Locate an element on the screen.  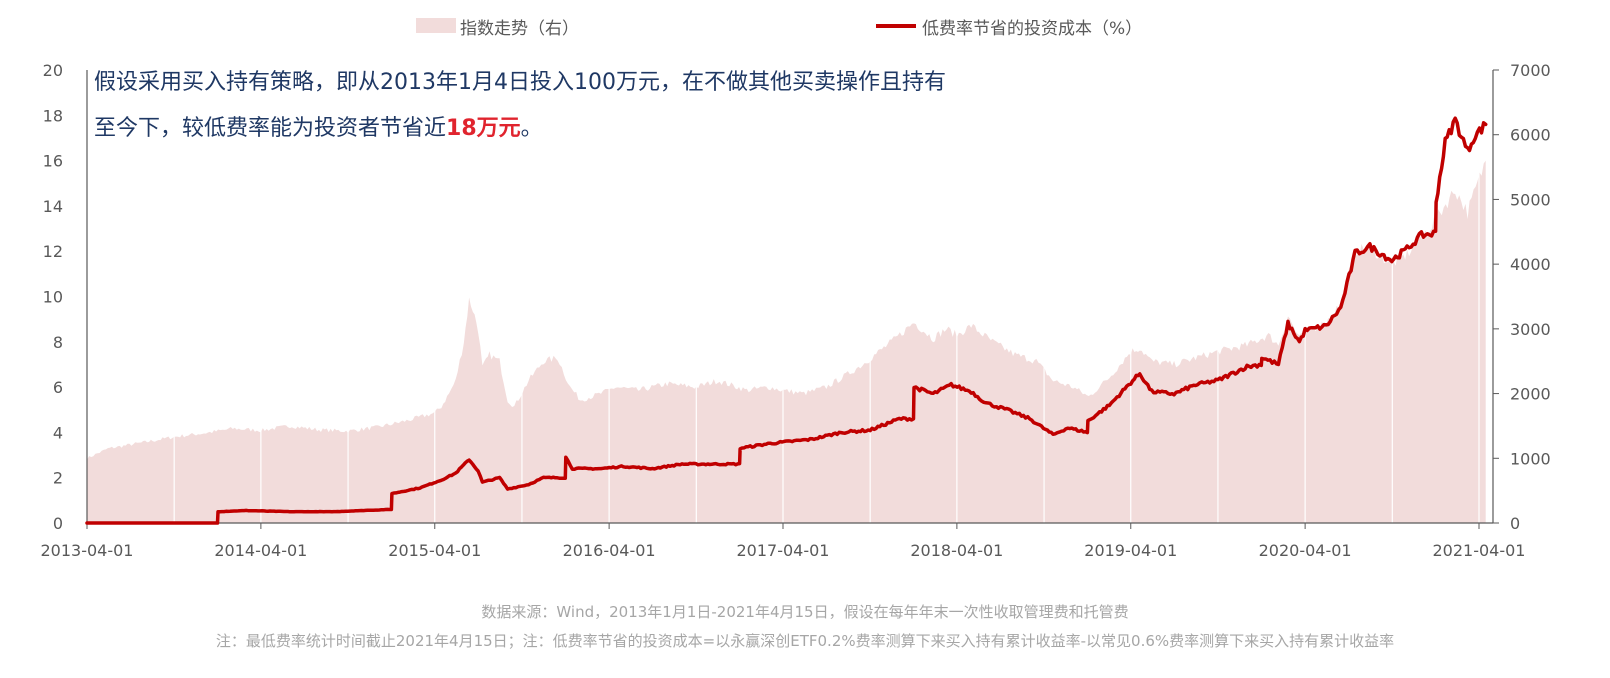
legend-label-cost: 低费率节省的投资成本（%） is located at coordinates (1032, 29).